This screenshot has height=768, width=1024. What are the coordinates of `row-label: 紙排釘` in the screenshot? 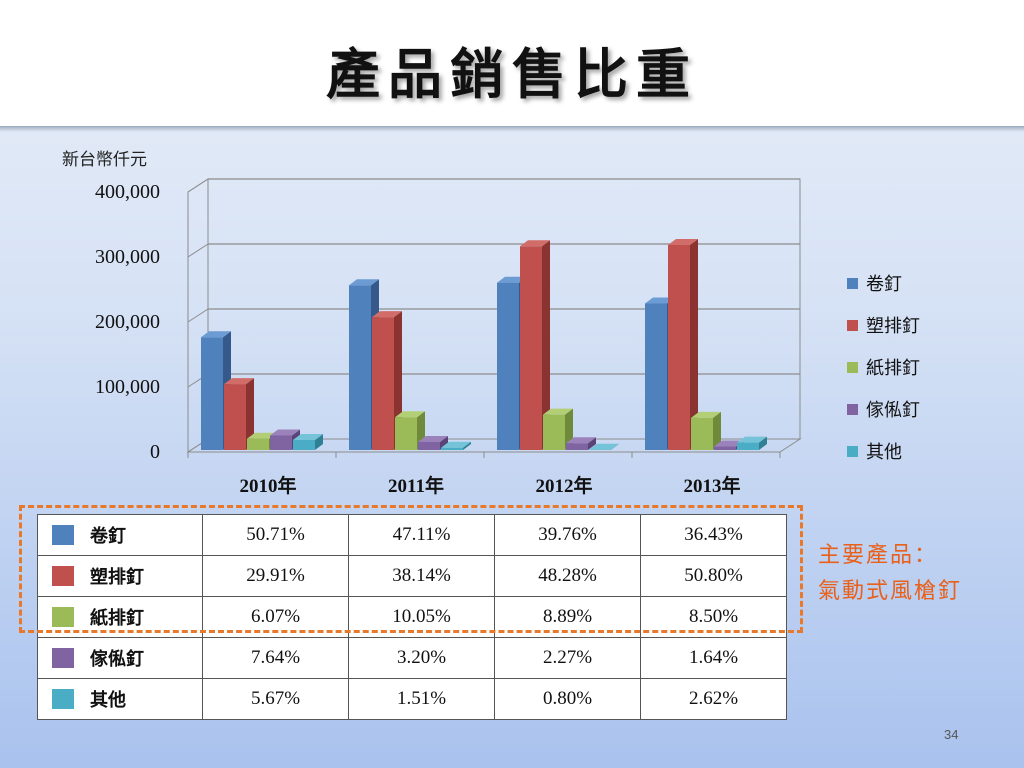 It's located at (117, 618).